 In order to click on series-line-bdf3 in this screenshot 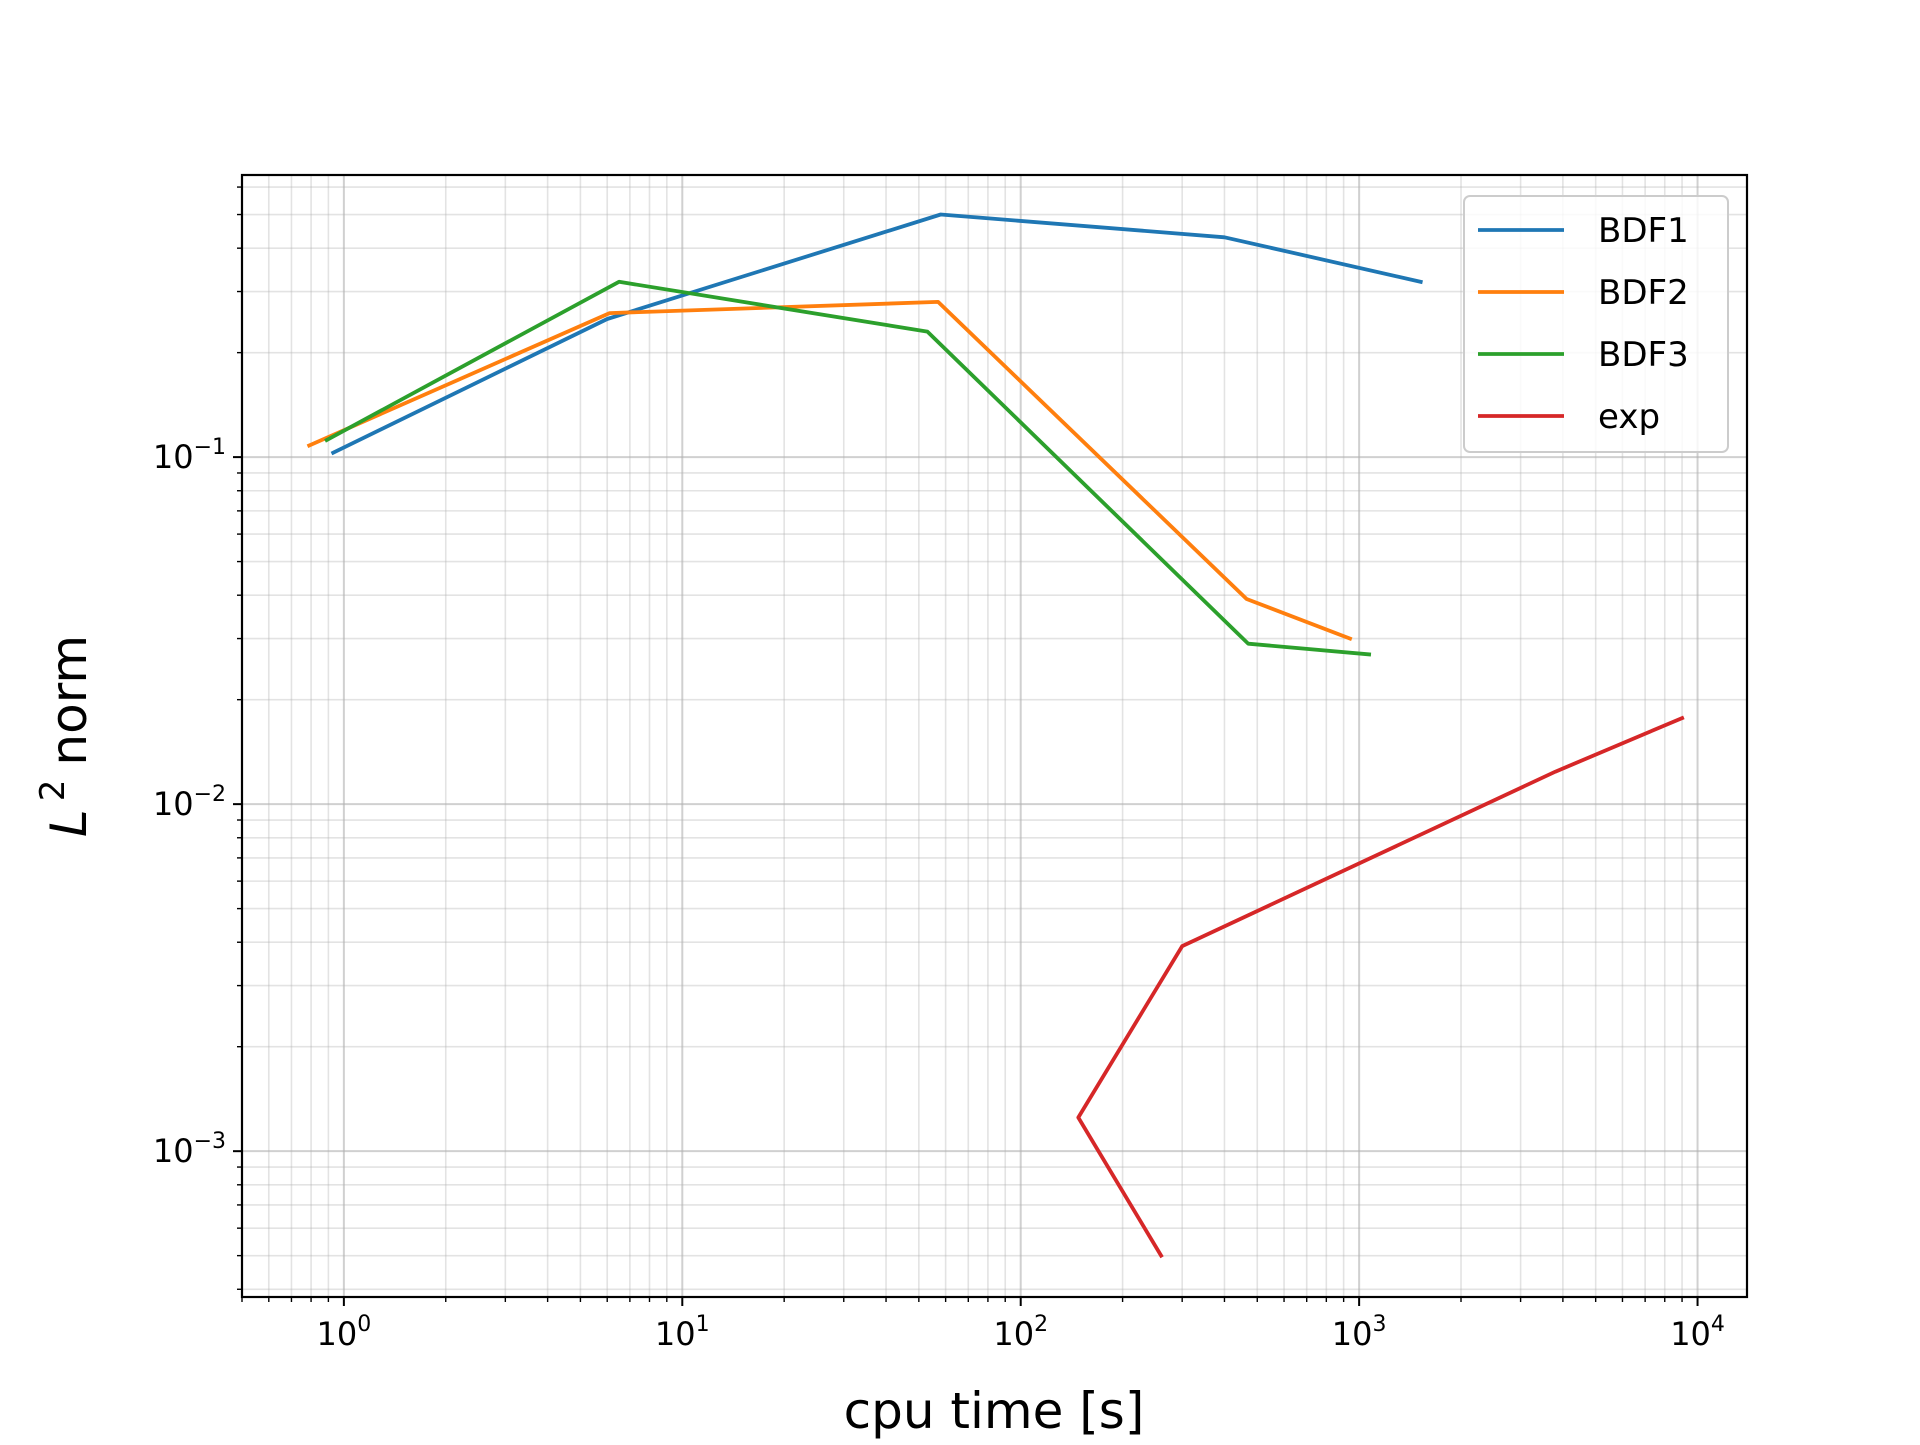, I will do `click(848, 468)`.